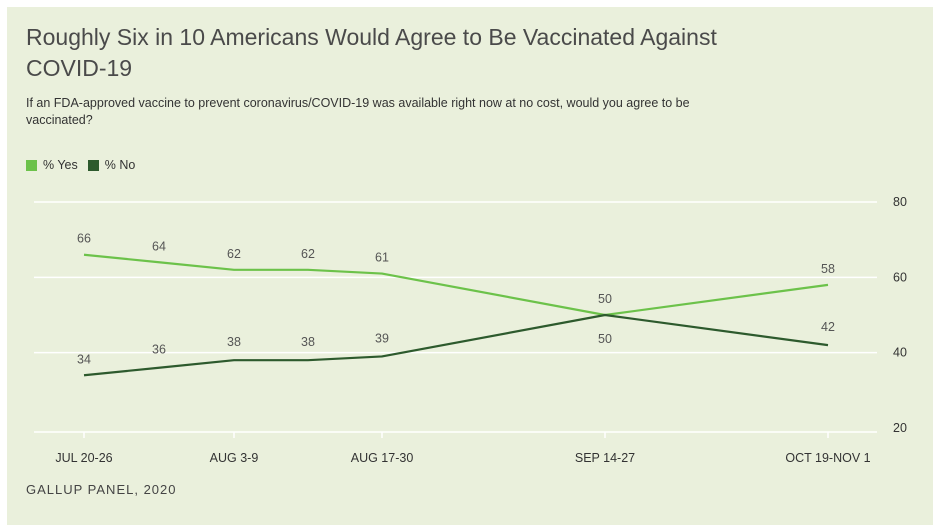 The height and width of the screenshot is (531, 939). What do you see at coordinates (159, 246) in the screenshot?
I see `data-label-yes: 64` at bounding box center [159, 246].